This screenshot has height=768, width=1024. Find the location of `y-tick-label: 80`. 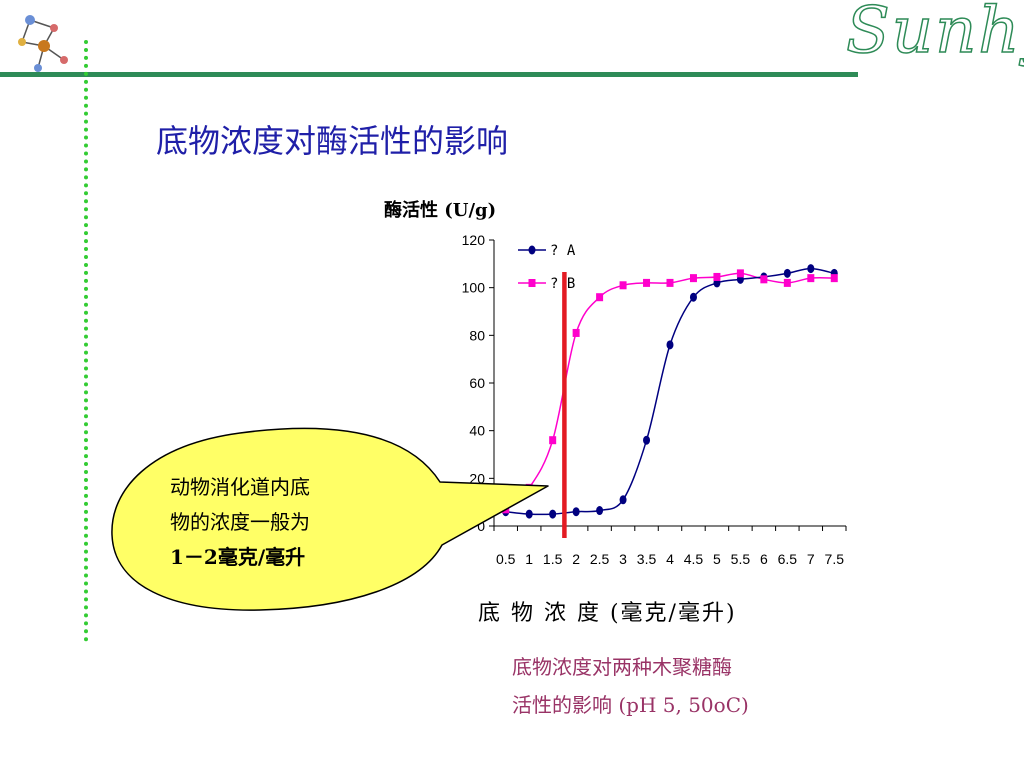

y-tick-label: 80 is located at coordinates (477, 335).